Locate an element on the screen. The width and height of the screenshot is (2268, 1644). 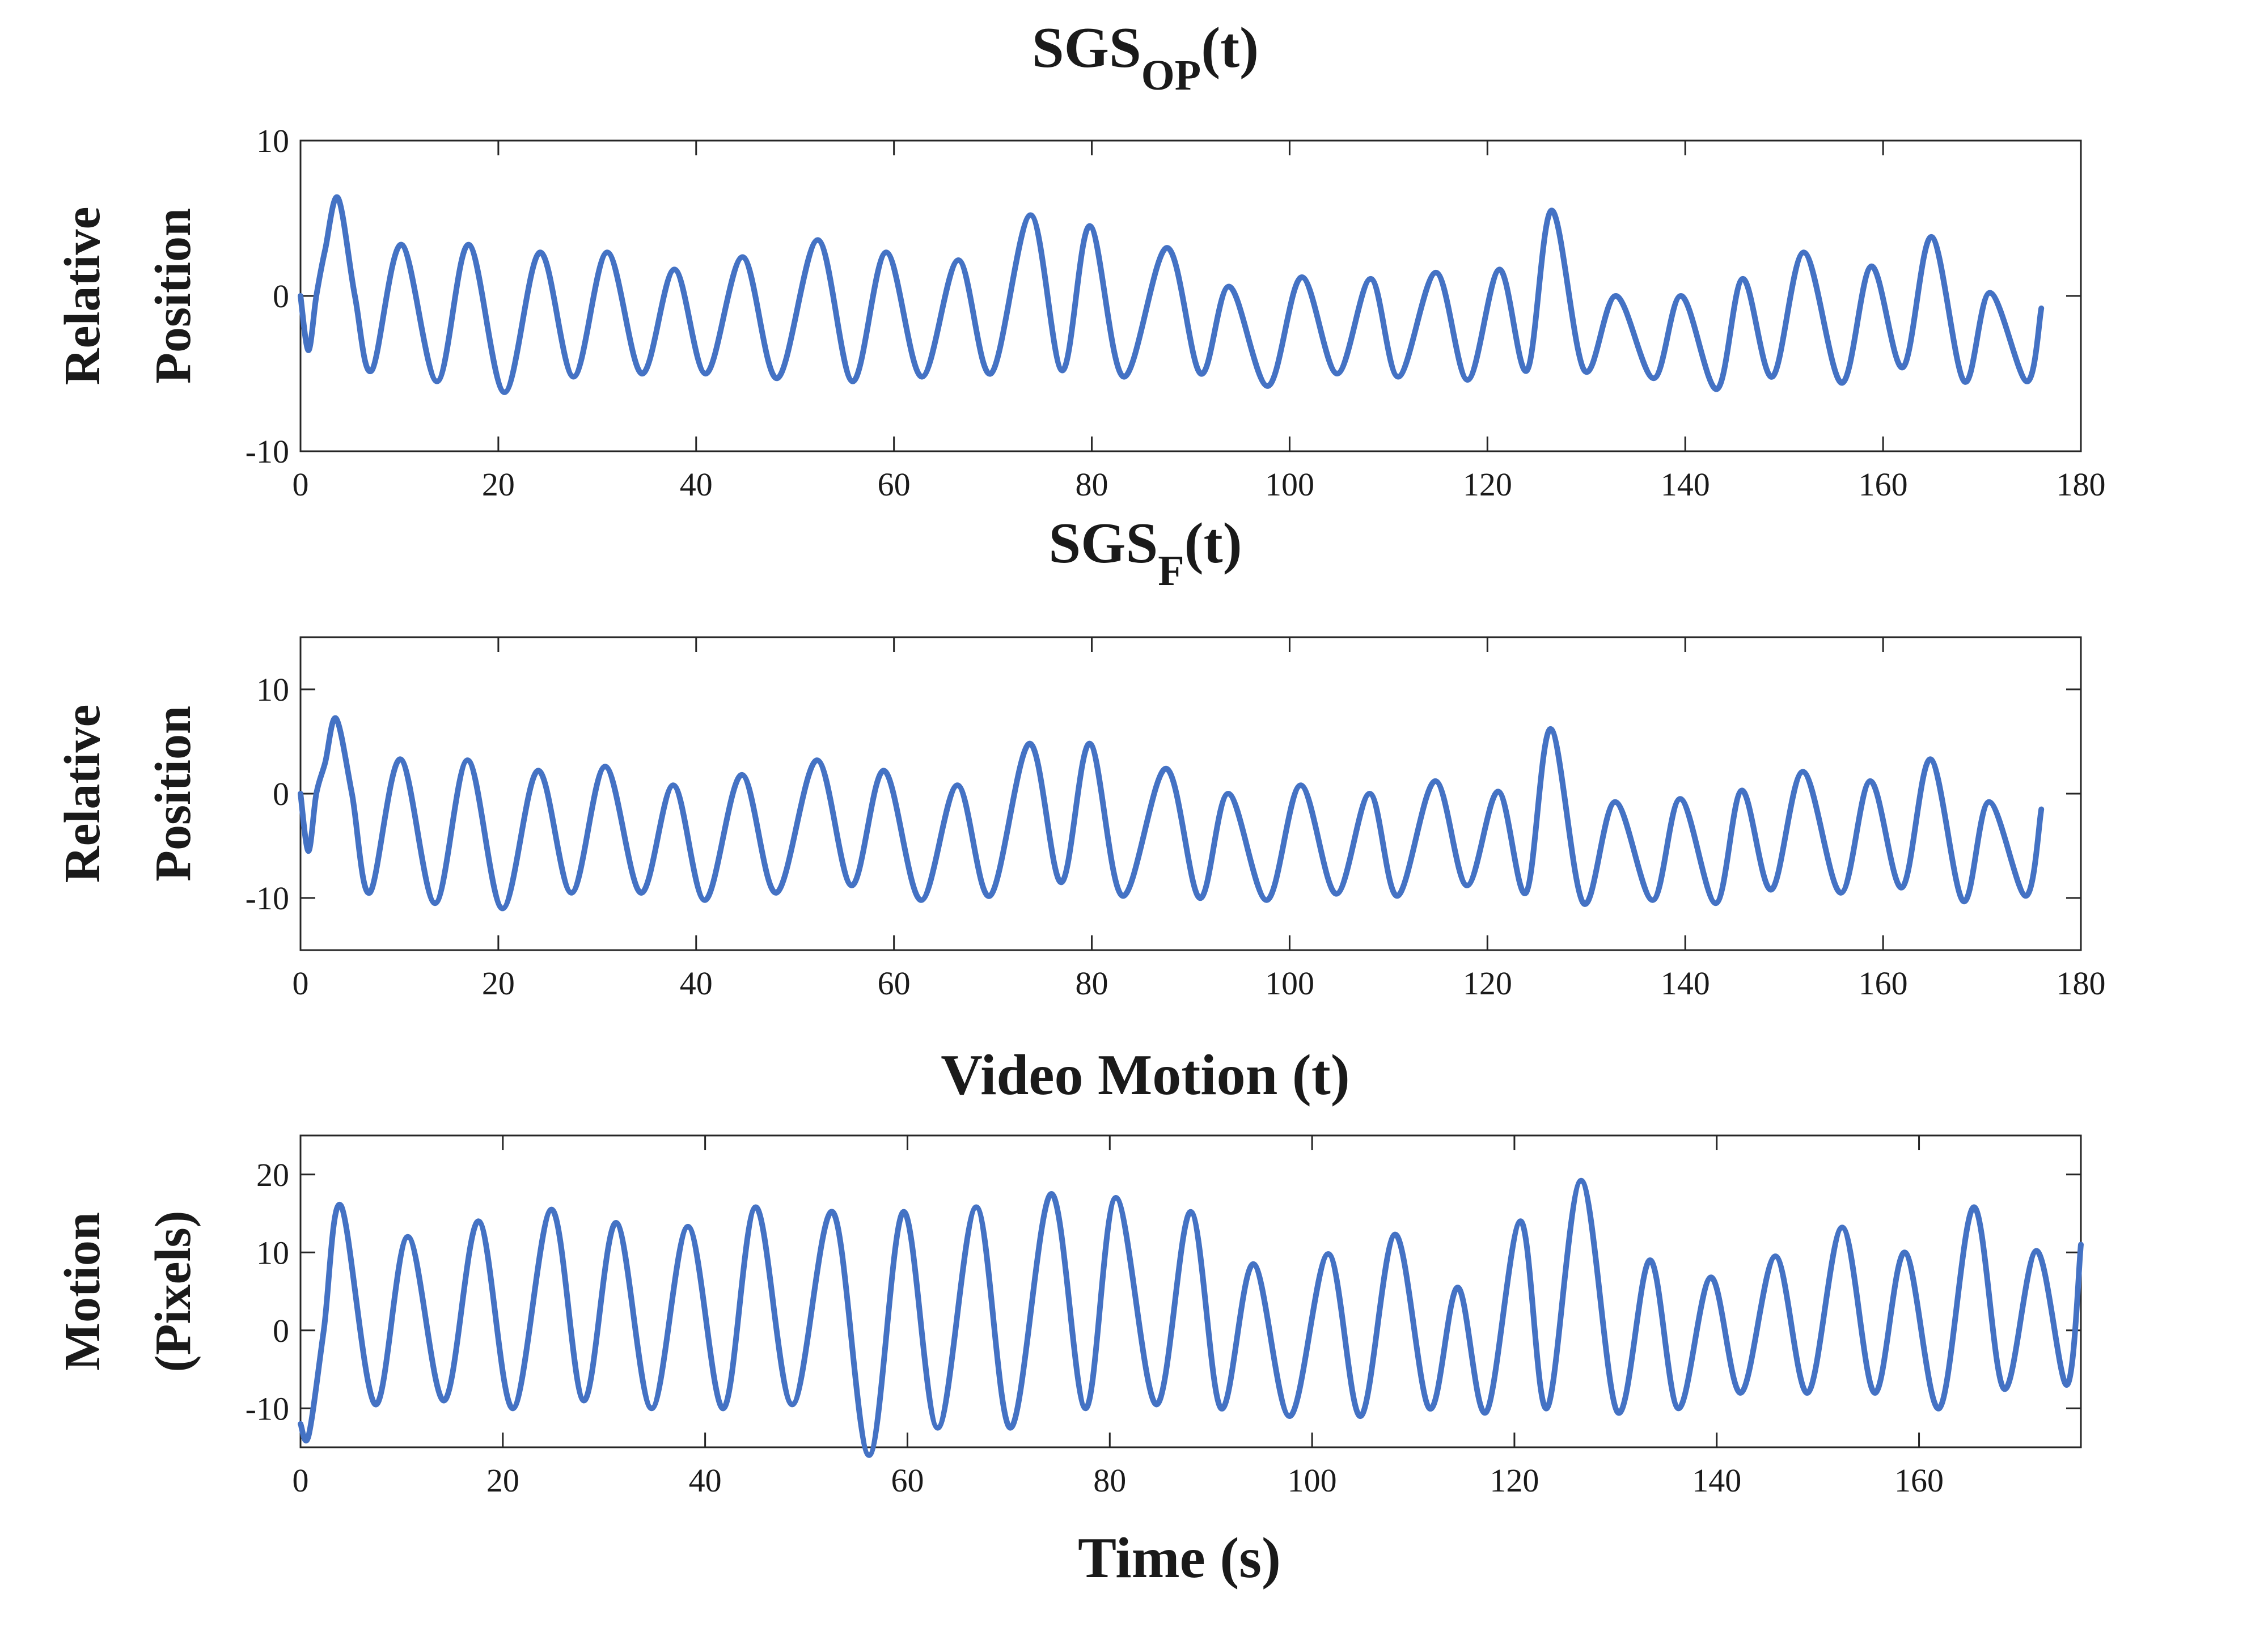
chart-title: SGSOP(t) is located at coordinates (1145, 57).